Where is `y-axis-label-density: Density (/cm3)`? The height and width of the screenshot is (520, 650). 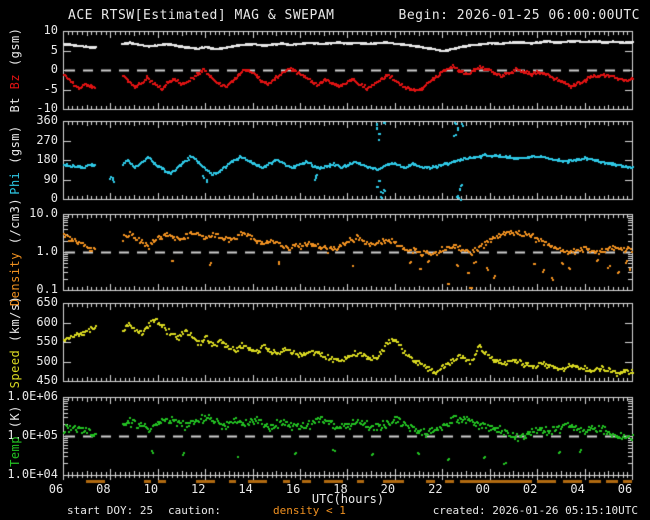
y-axis-label-density: Density (/cm3) is located at coordinates (15, 252).